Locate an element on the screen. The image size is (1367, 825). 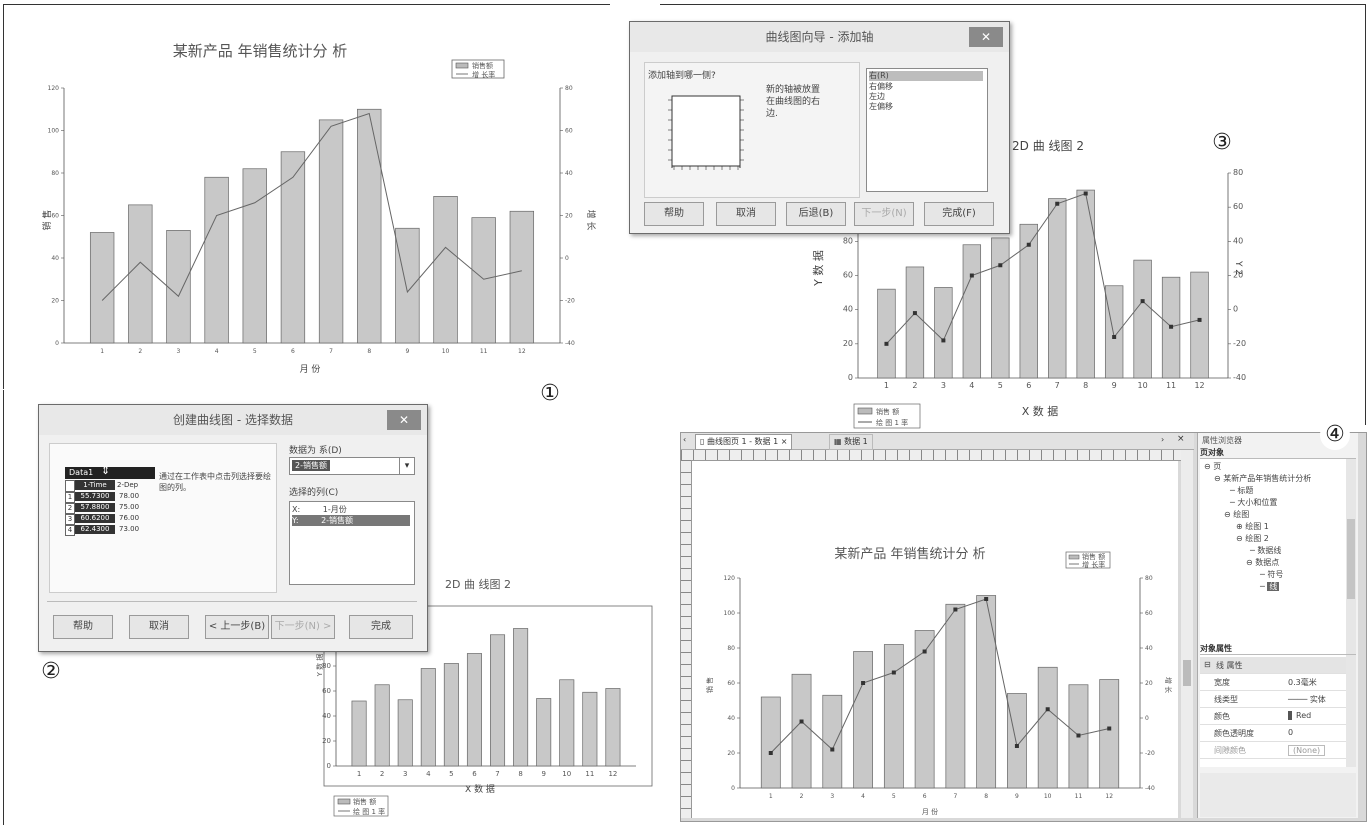
axis-option-left-offset: 左偏移 is located at coordinates (881, 106).